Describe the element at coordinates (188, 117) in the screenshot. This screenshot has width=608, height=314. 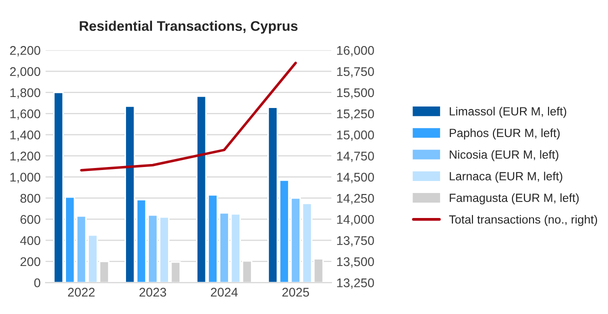
I see `line-series` at that location.